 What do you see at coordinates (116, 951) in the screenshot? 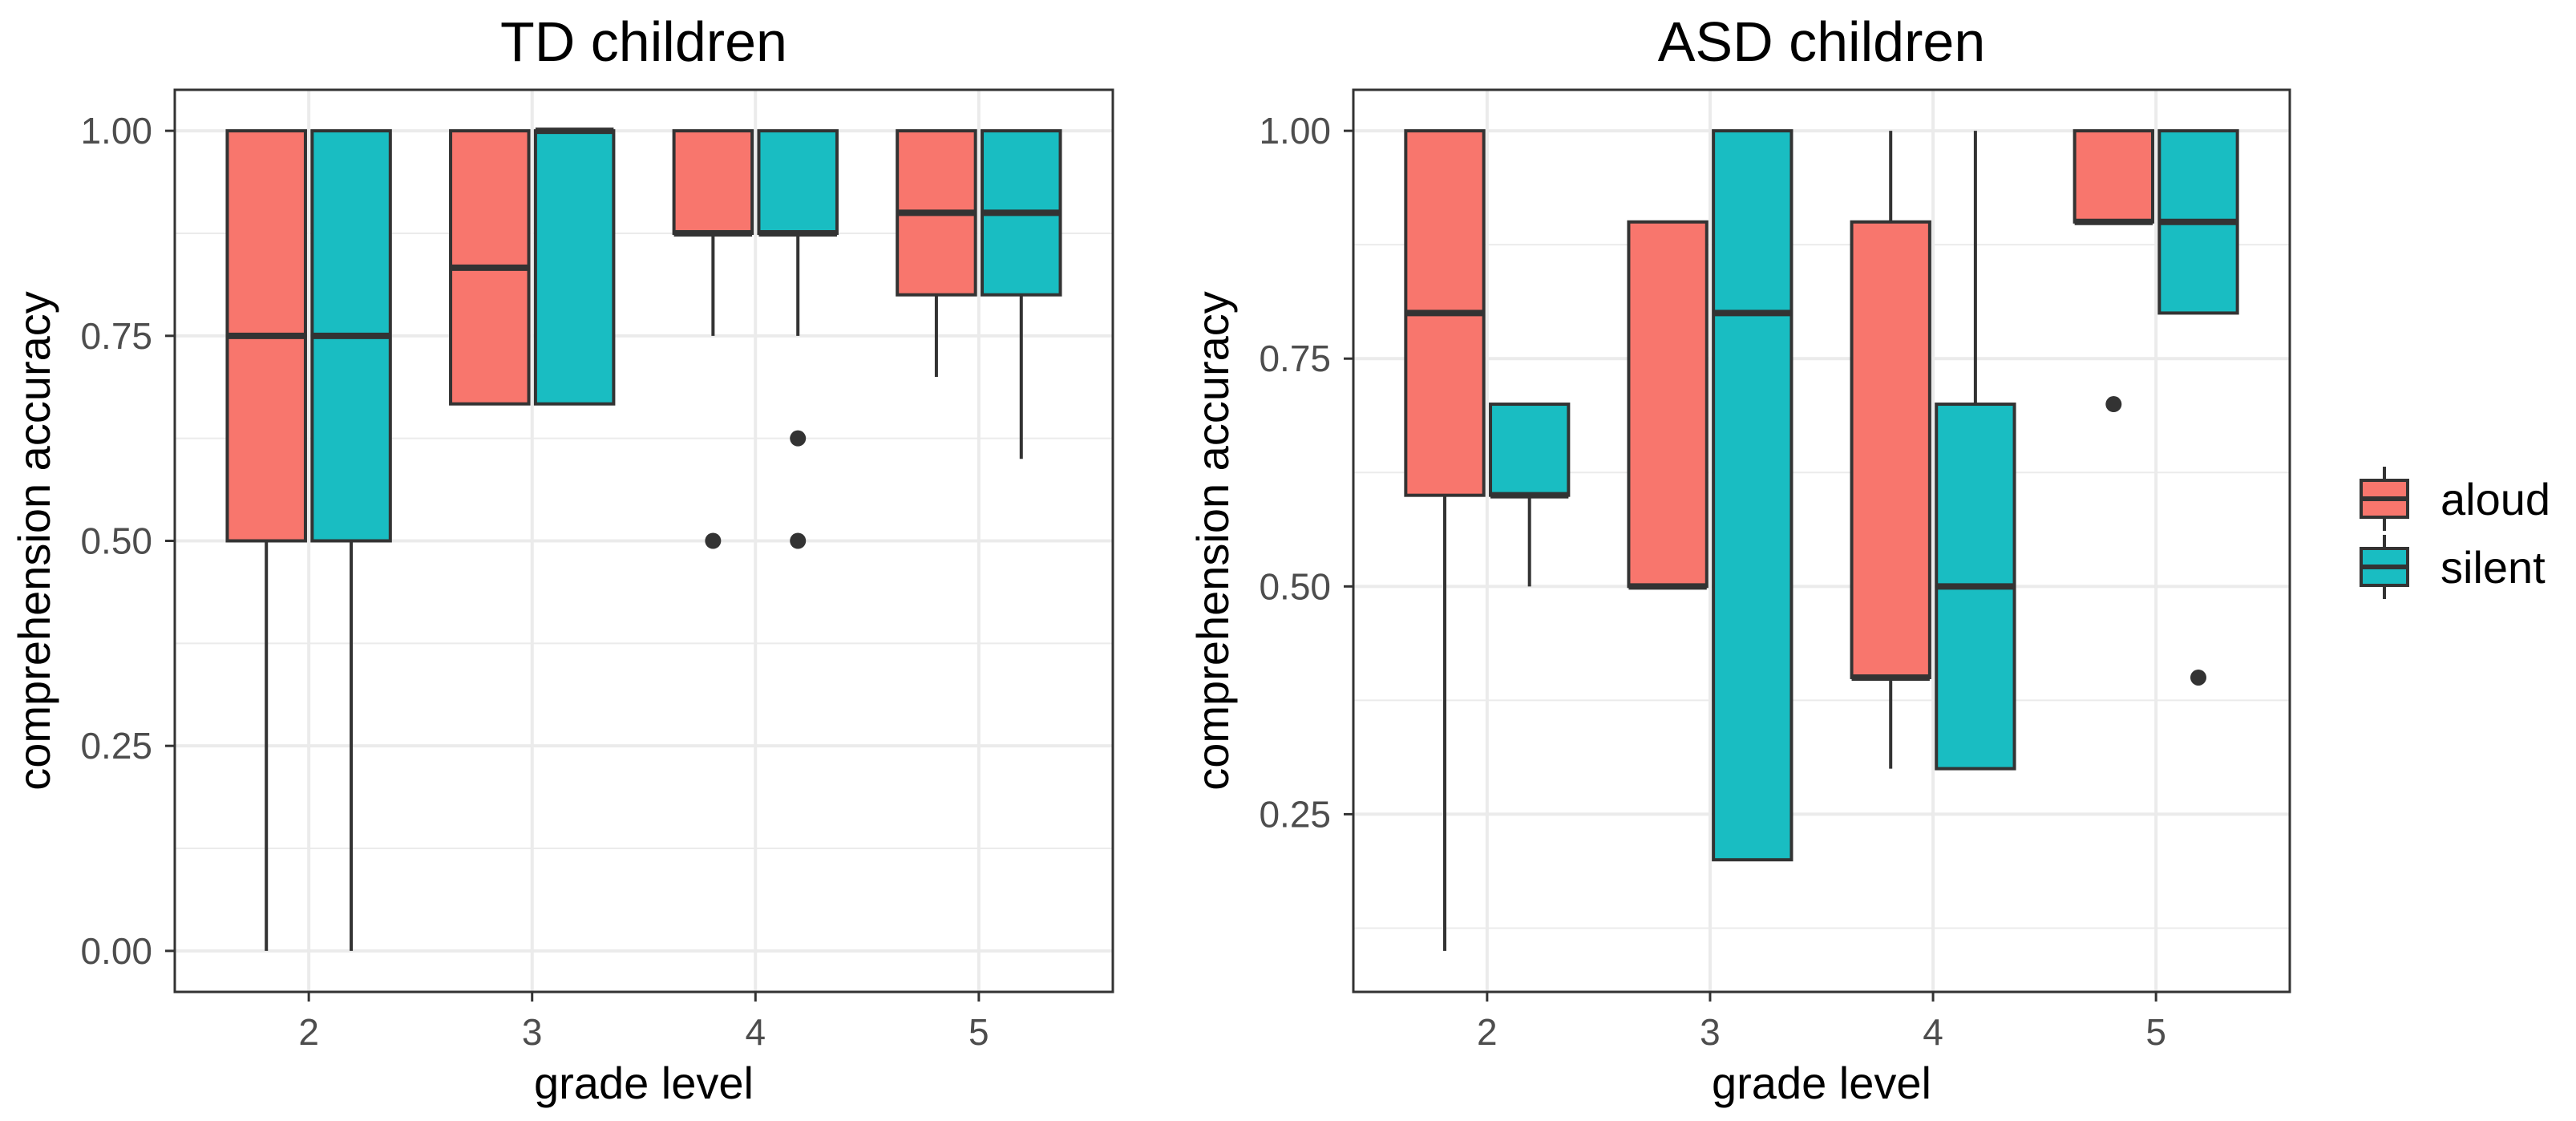
I see `y-tick-label: 0.00` at bounding box center [116, 951].